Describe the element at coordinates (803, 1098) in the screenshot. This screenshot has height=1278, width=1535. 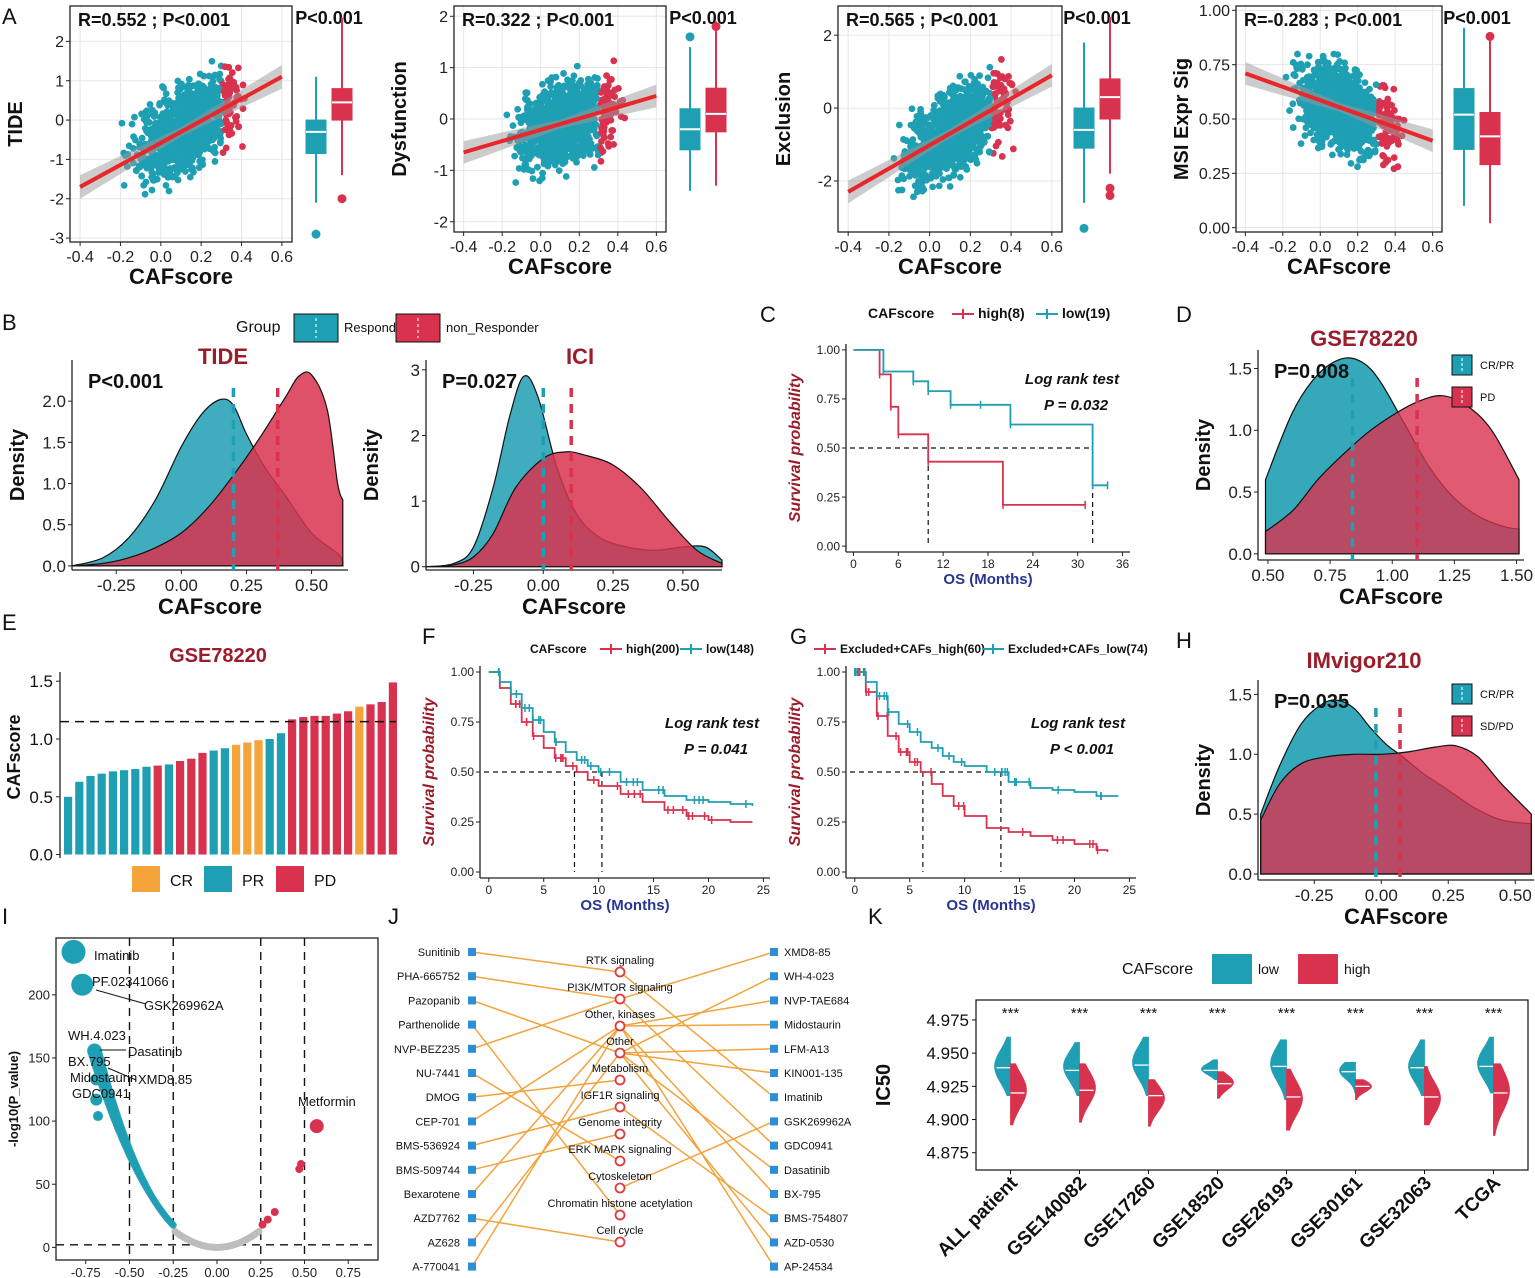
I see `drug-label-right: Imatinib` at that location.